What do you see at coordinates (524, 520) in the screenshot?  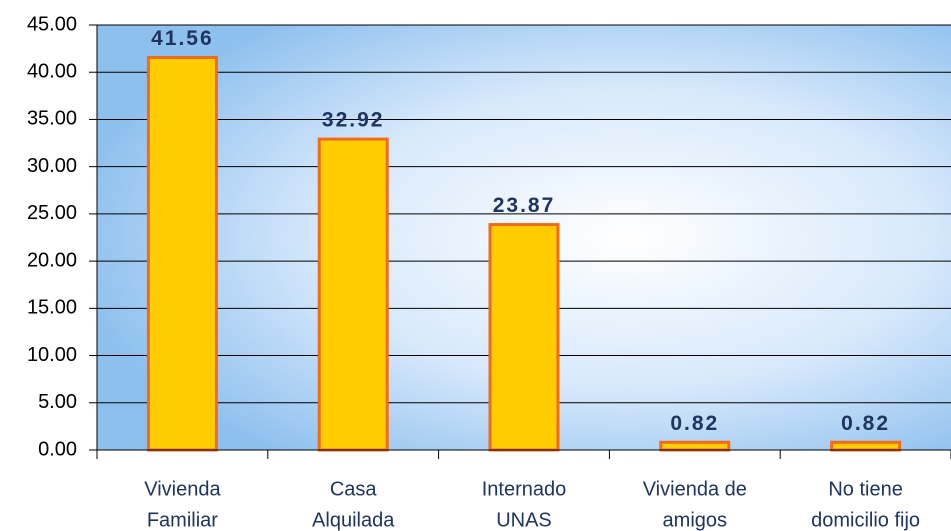 I see `x-tick-label: UNAS` at bounding box center [524, 520].